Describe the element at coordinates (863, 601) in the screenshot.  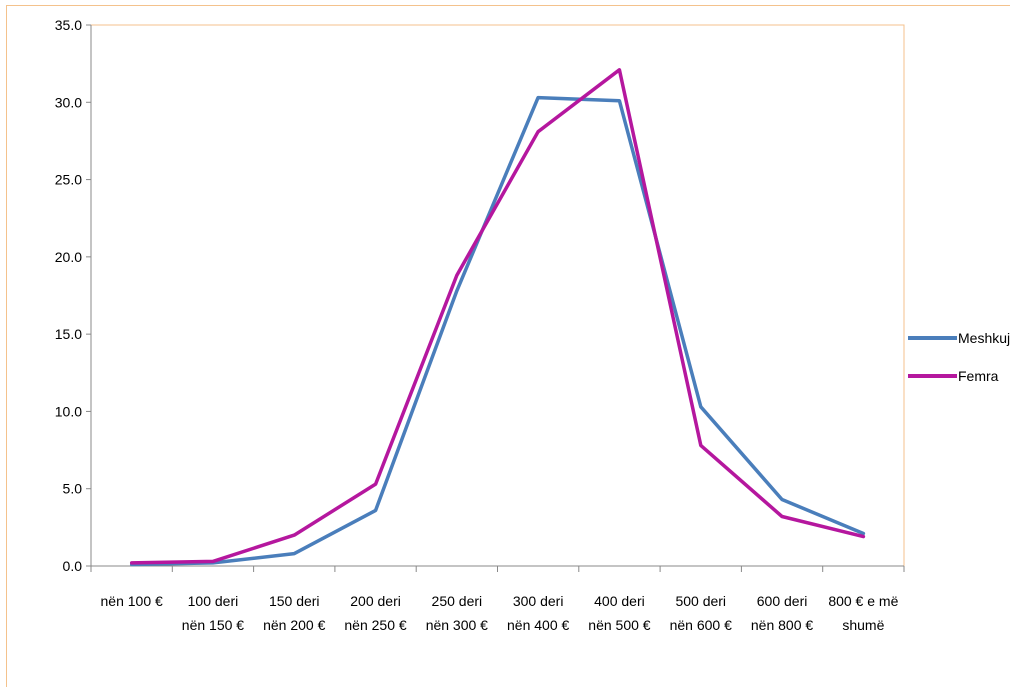
I see `x-tick-label: 800 € e më` at that location.